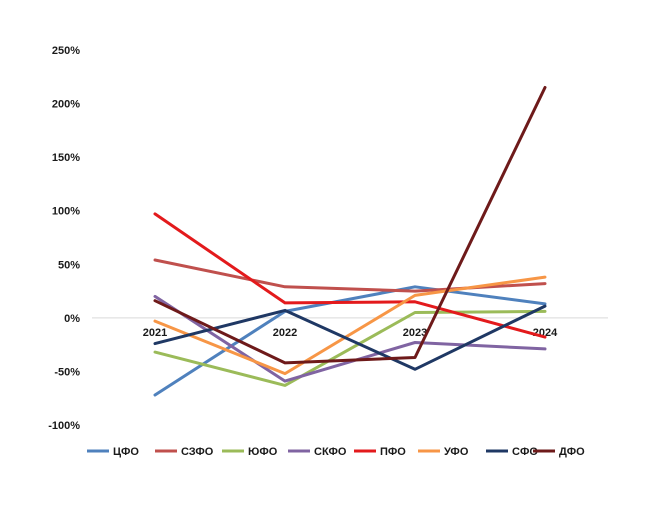 The width and height of the screenshot is (652, 505). Describe the element at coordinates (330, 452) in the screenshot. I see `legend-label: СКФО` at that location.